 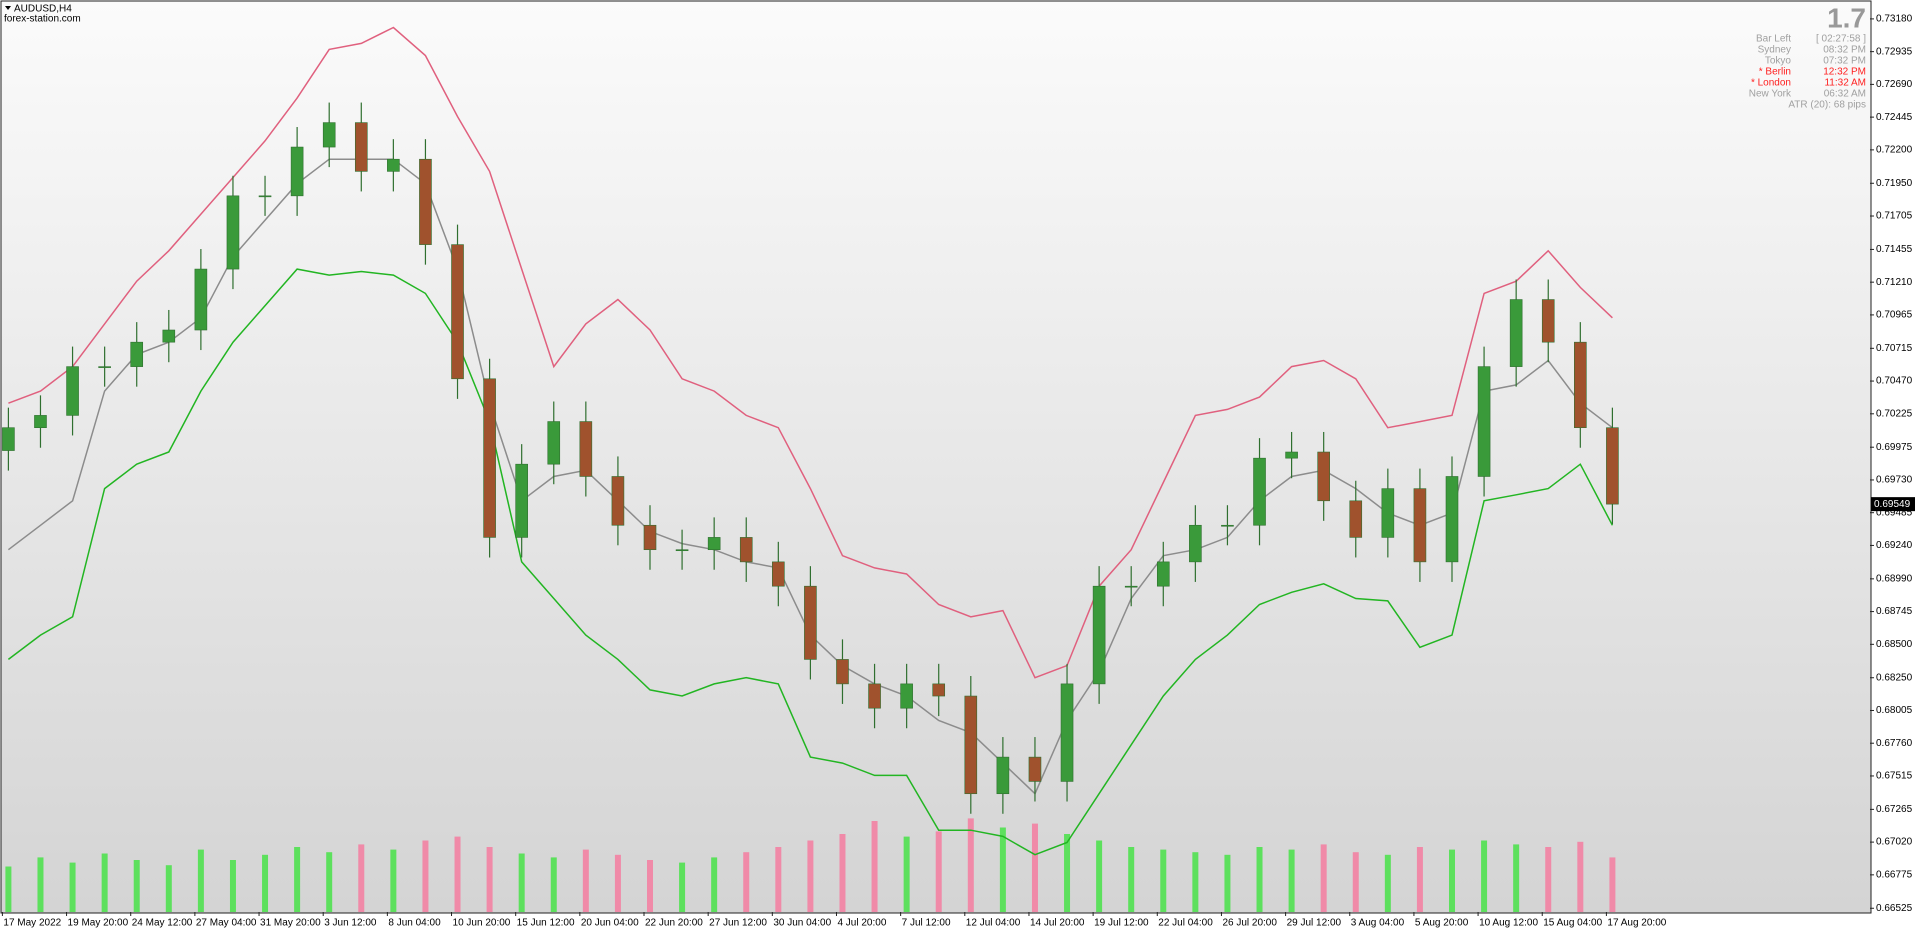 What do you see at coordinates (993, 923) in the screenshot?
I see `x-tick-label: 12 Jul 04:00` at bounding box center [993, 923].